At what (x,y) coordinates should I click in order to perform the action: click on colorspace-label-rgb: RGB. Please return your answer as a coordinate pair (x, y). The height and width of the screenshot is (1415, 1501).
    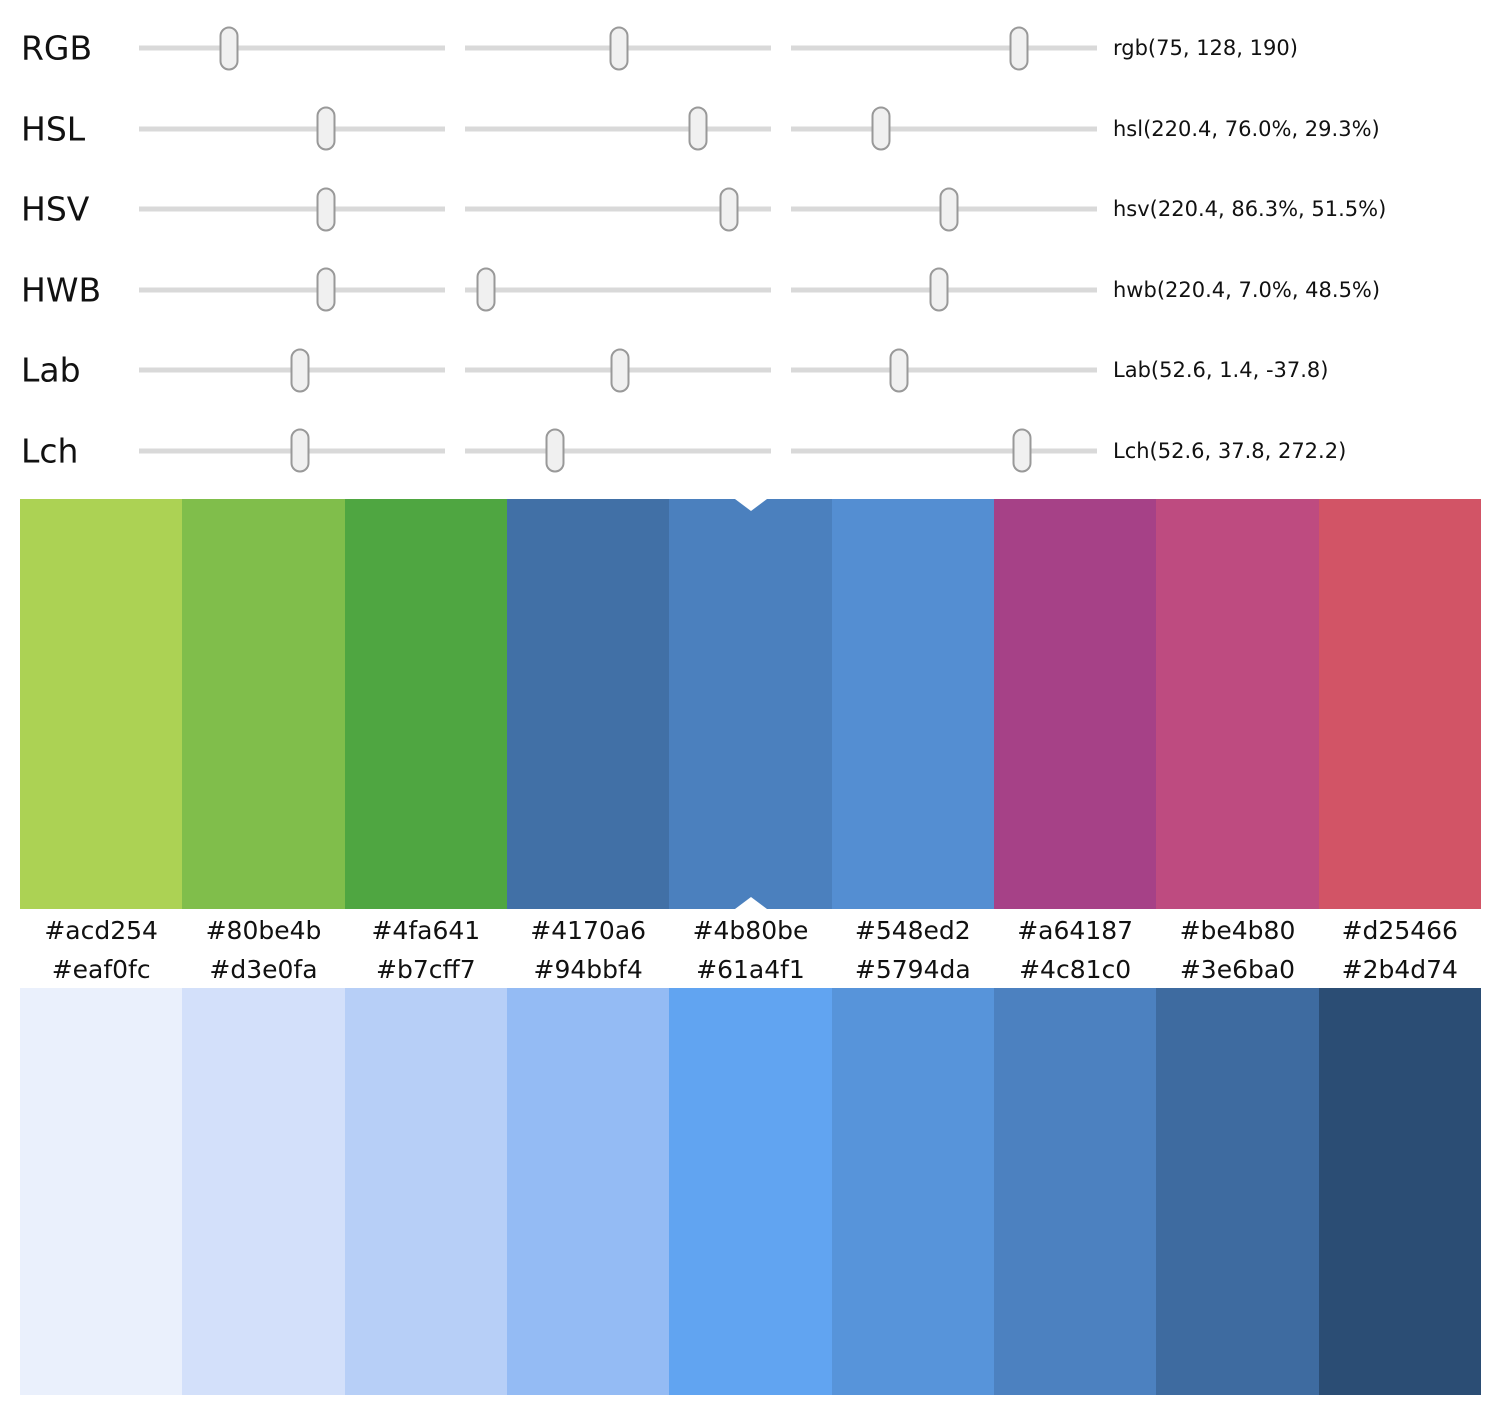
    Looking at the image, I should click on (57, 48).